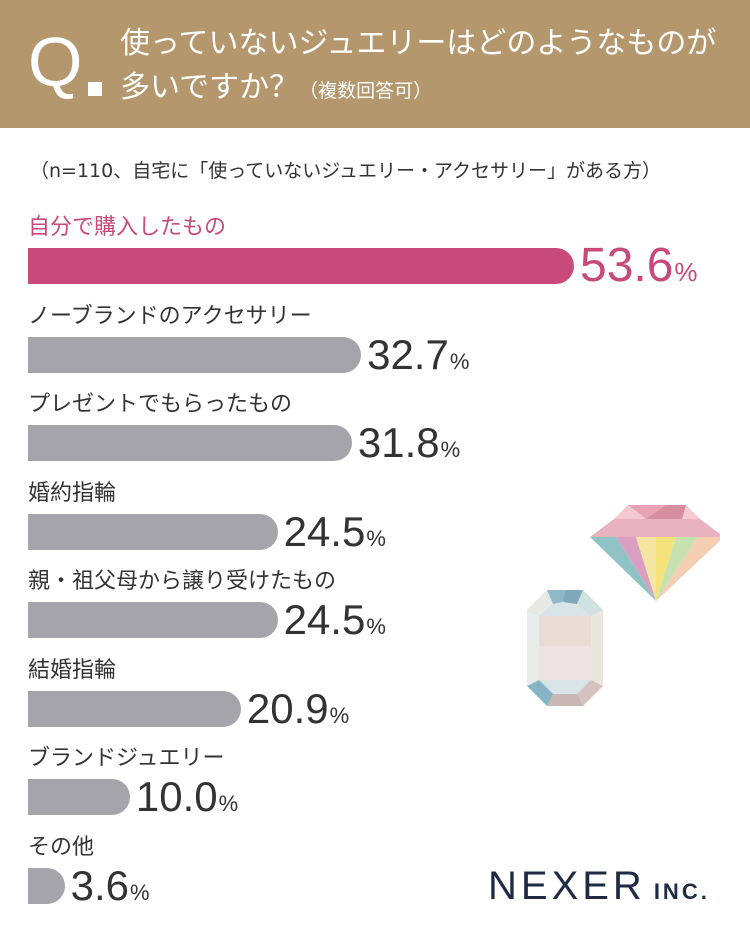  Describe the element at coordinates (408, 354) in the screenshot. I see `bar-value-number: 32.7` at that location.